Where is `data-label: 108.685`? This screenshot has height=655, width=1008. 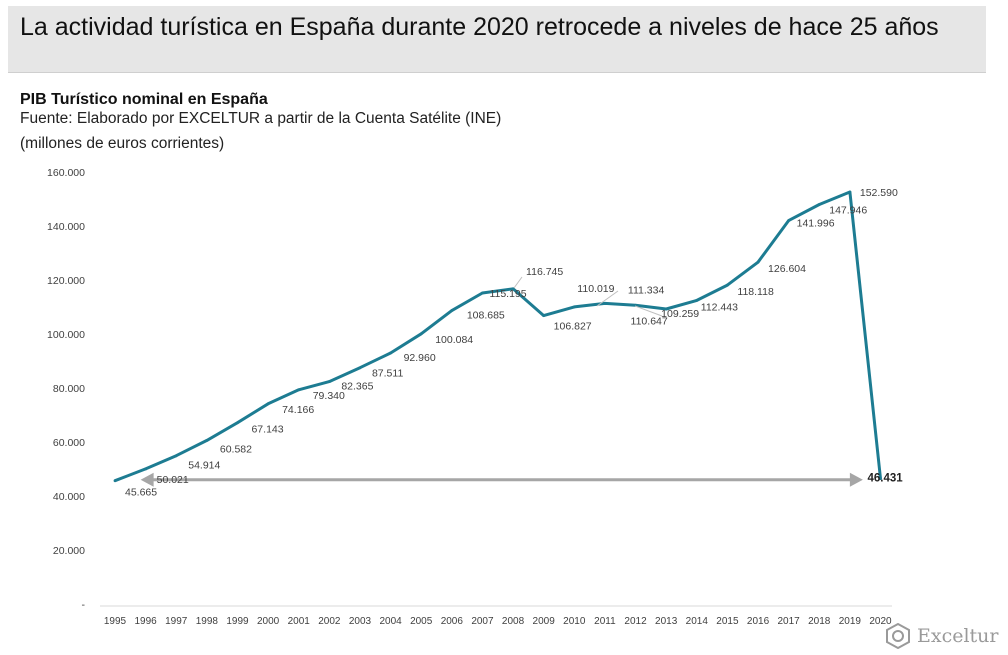
data-label: 108.685 is located at coordinates (486, 316).